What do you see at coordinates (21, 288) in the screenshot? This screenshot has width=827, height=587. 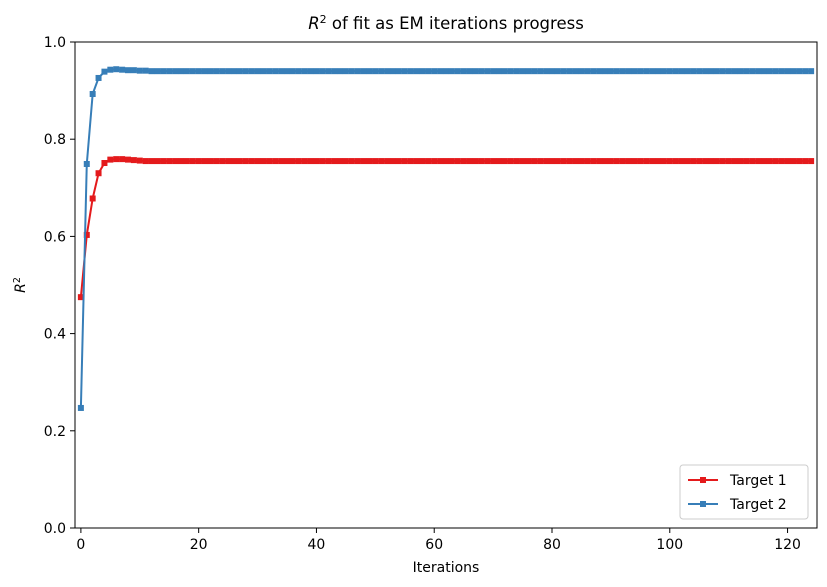 I see `y-axis-label-r: R` at bounding box center [21, 288].